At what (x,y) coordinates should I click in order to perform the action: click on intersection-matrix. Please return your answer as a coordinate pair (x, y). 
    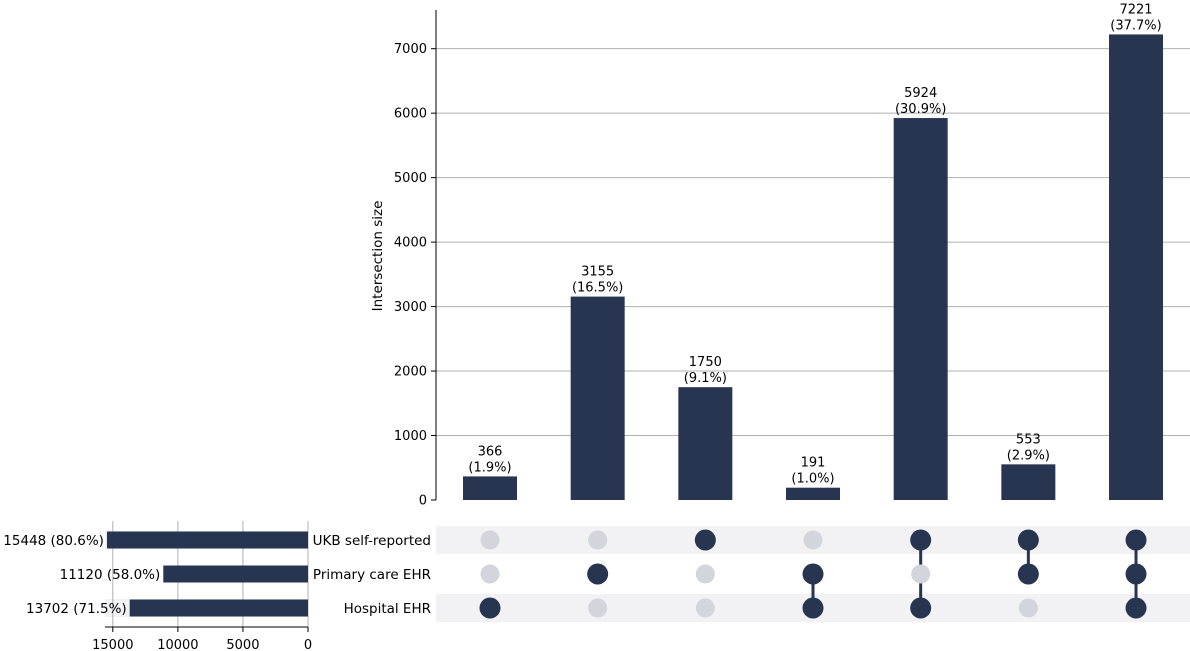
    Looking at the image, I should click on (813, 574).